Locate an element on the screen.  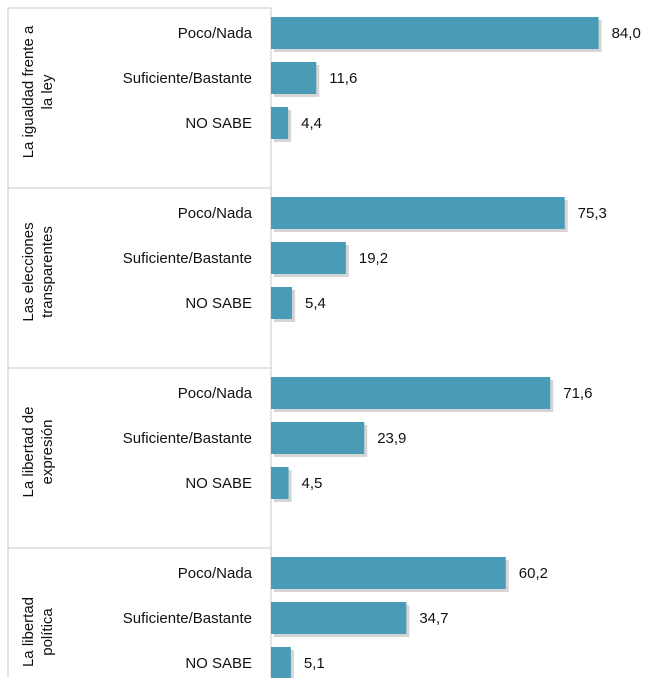
value-label: 75,3 is located at coordinates (592, 213).